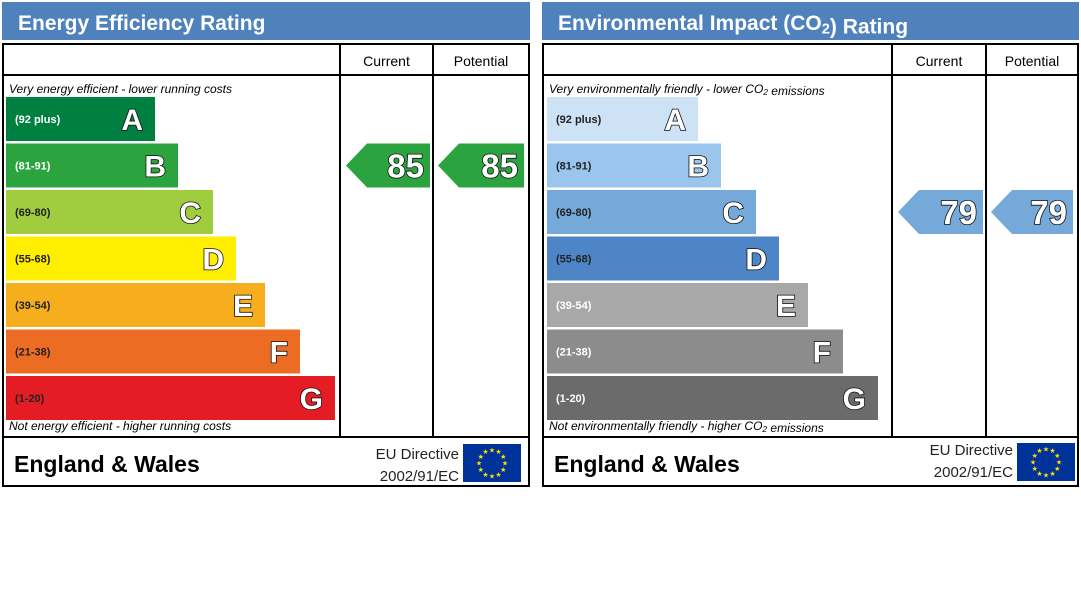 The image size is (1081, 614). What do you see at coordinates (141, 23) in the screenshot?
I see `chart-title: Energy Efficiency Rating` at bounding box center [141, 23].